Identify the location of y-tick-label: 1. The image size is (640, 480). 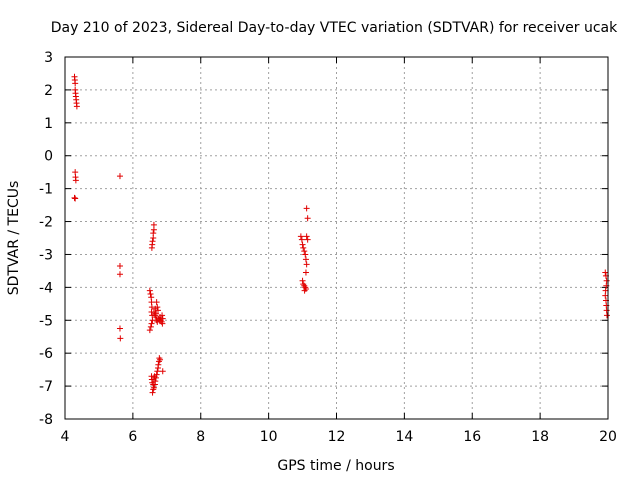
(48, 124).